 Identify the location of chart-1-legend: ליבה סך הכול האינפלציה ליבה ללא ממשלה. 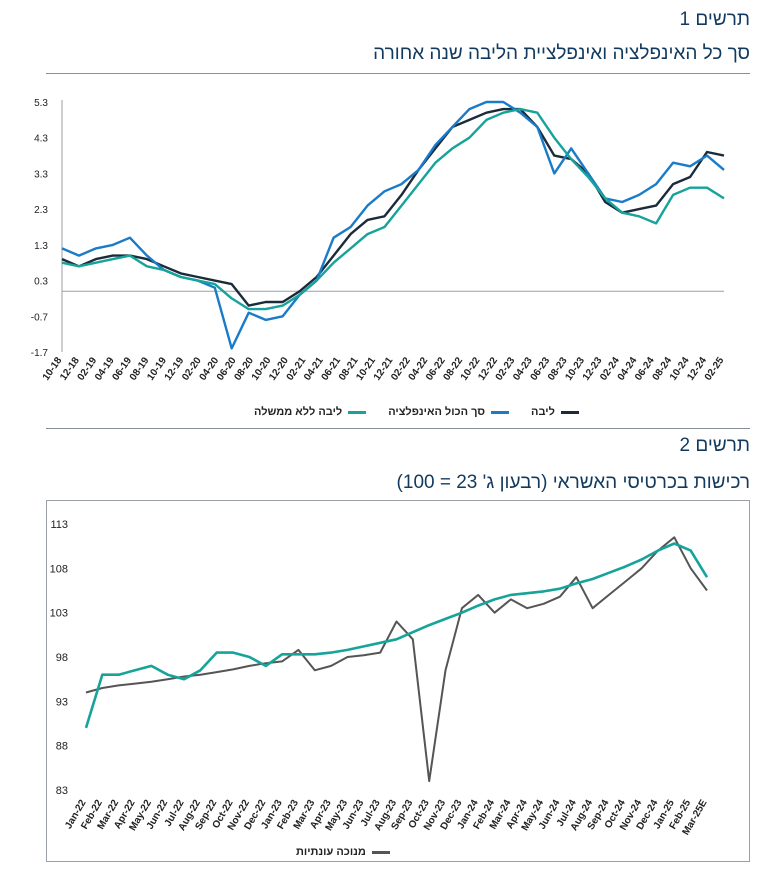
(416, 412).